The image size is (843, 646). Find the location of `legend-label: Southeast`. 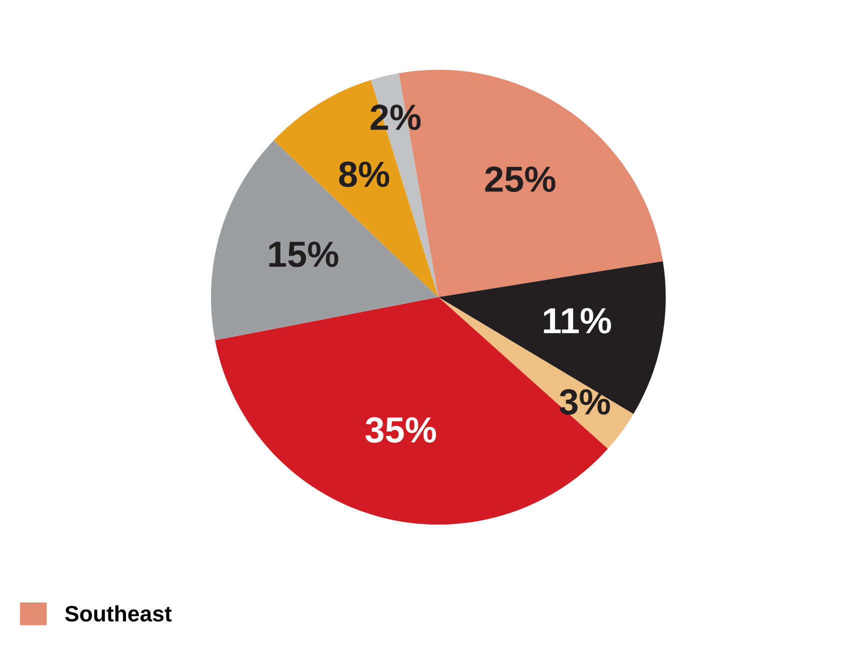

legend-label: Southeast is located at coordinates (118, 613).